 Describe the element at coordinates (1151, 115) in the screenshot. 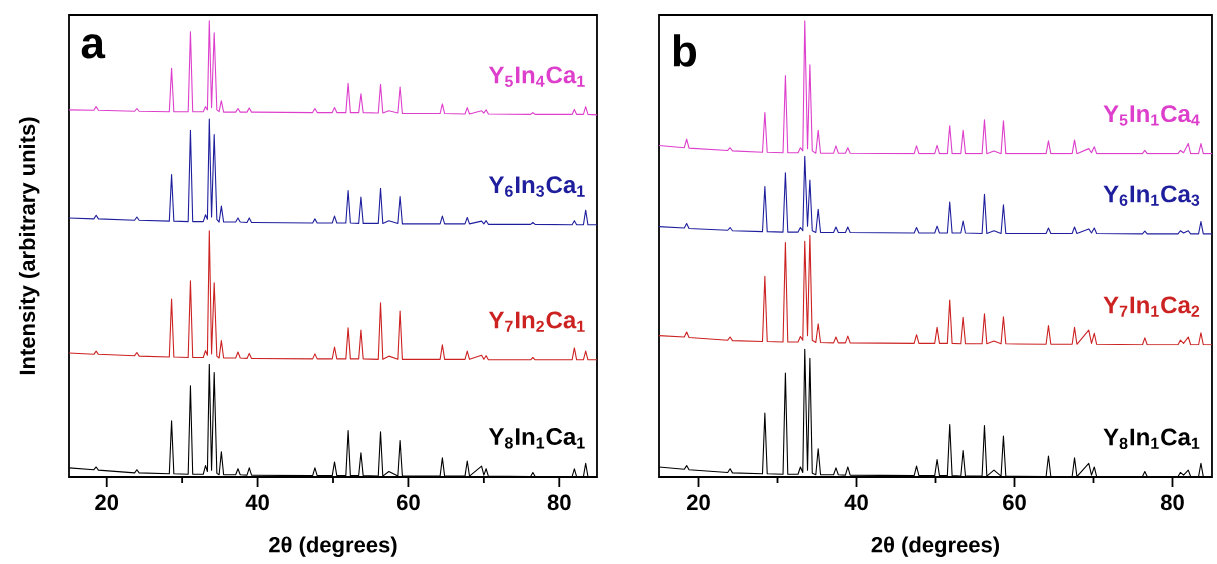

I see `series-label: Y$_{5}$In$_{1}$Ca$_{4}$` at that location.